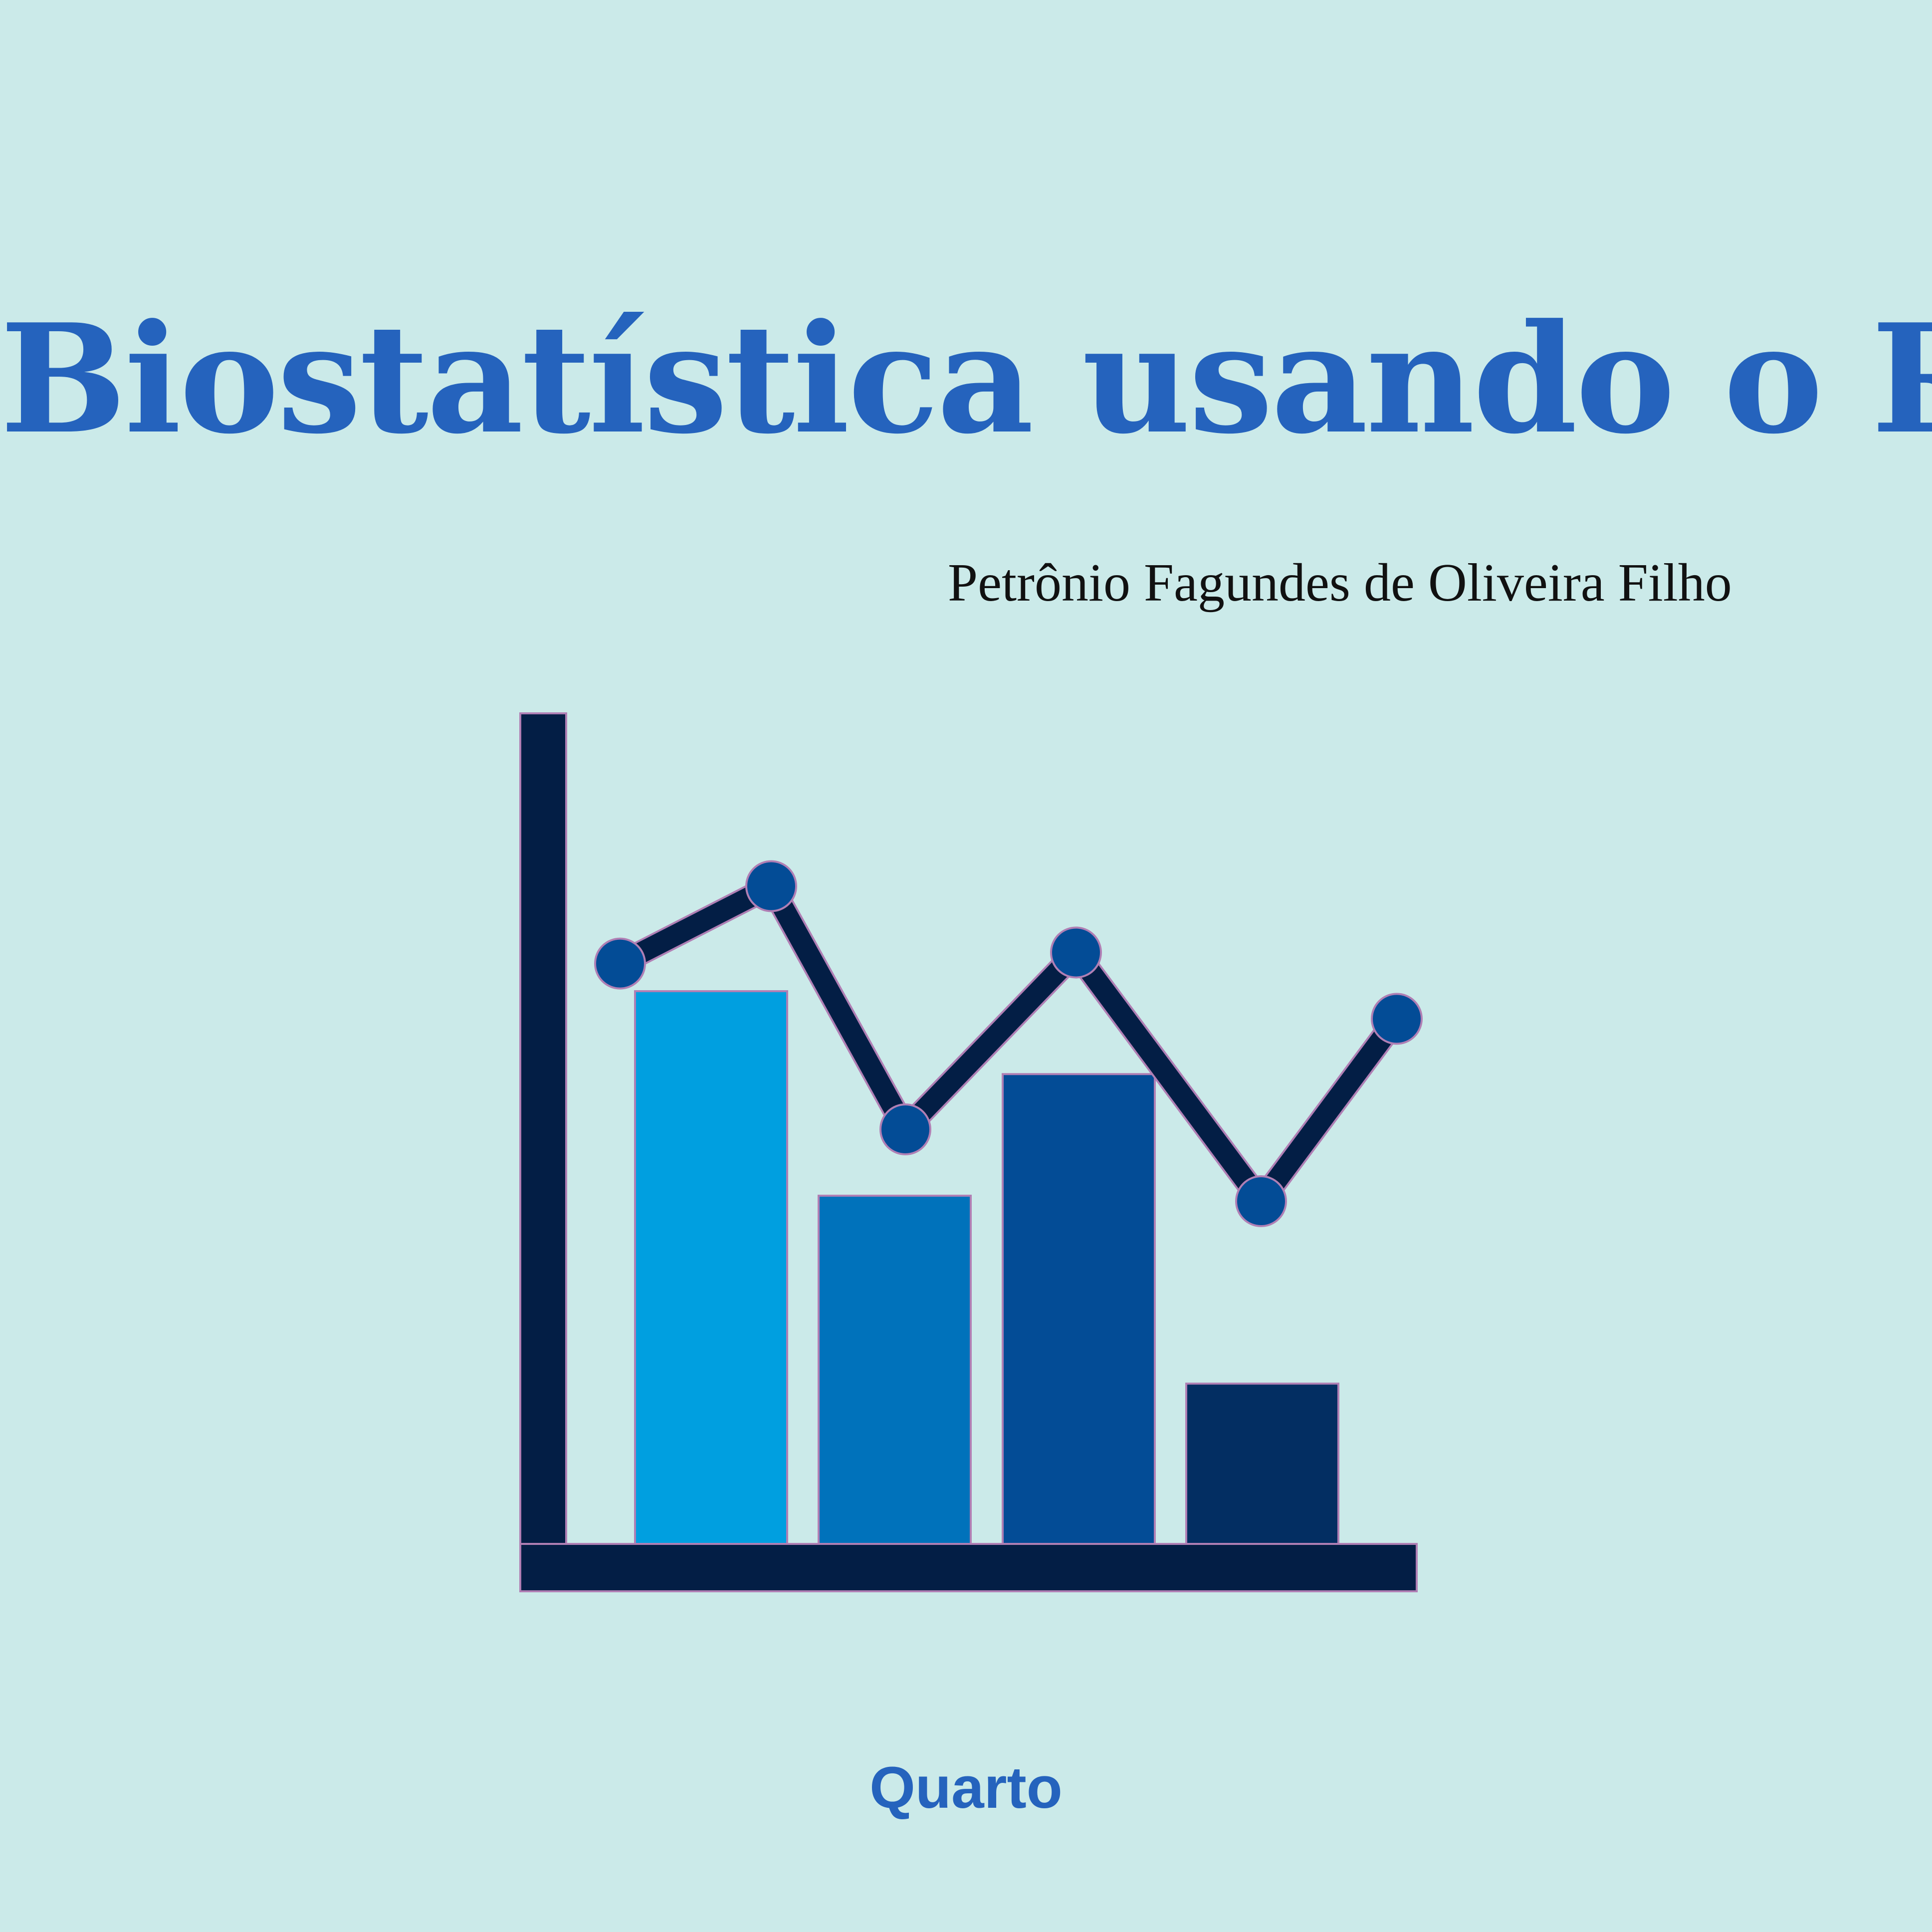  I want to click on chart-trend-line, so click(1008, 1044).